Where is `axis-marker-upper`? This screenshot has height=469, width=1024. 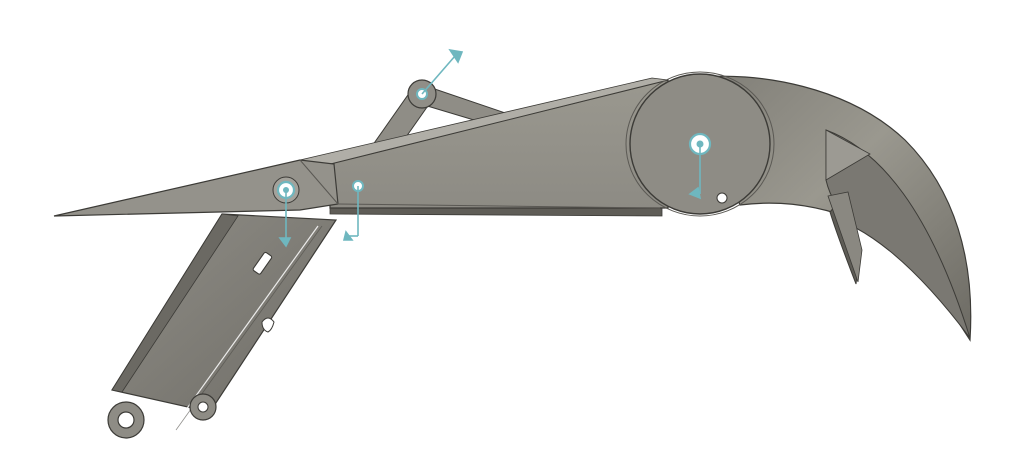
axis-marker-upper is located at coordinates (442, 71).